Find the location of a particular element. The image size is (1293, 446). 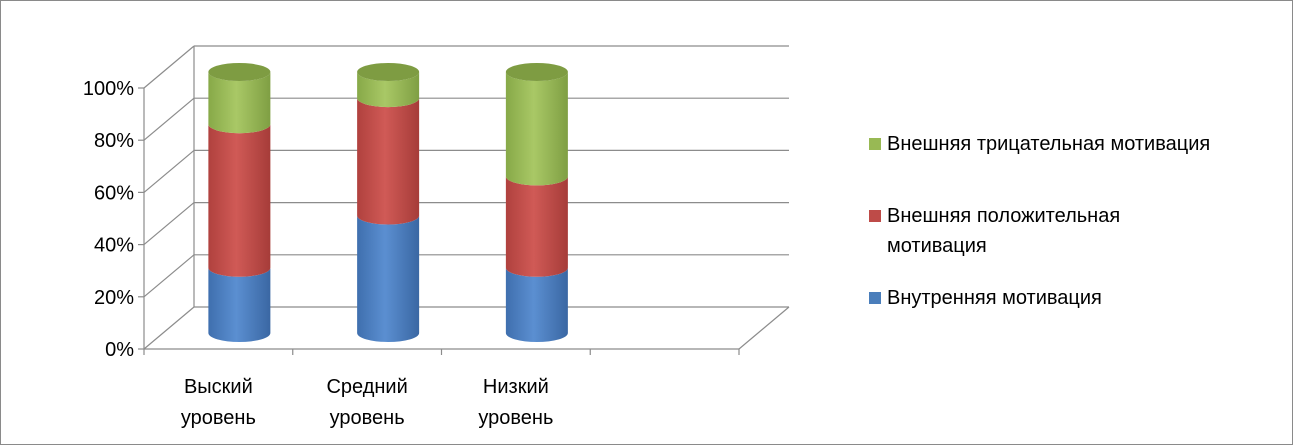

legend-label-positive: Внешняя положительная мотивация is located at coordinates (1004, 231).